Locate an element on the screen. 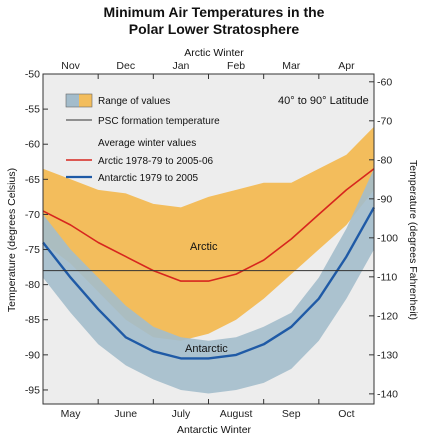 The height and width of the screenshot is (441, 422). y-right-tick-label: -60 is located at coordinates (384, 82).